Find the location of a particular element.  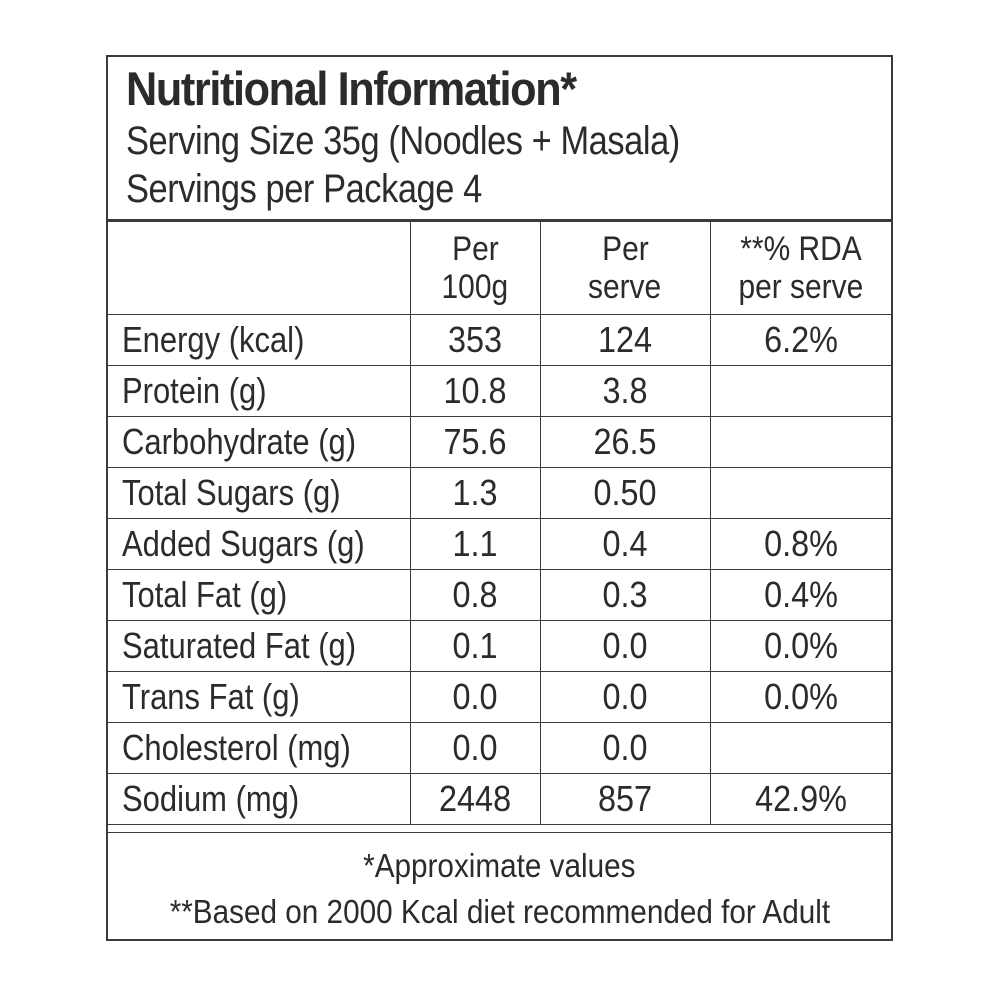

table-row: Trans Fat (g) 0.0 0.0 0.0% is located at coordinates (499, 697).